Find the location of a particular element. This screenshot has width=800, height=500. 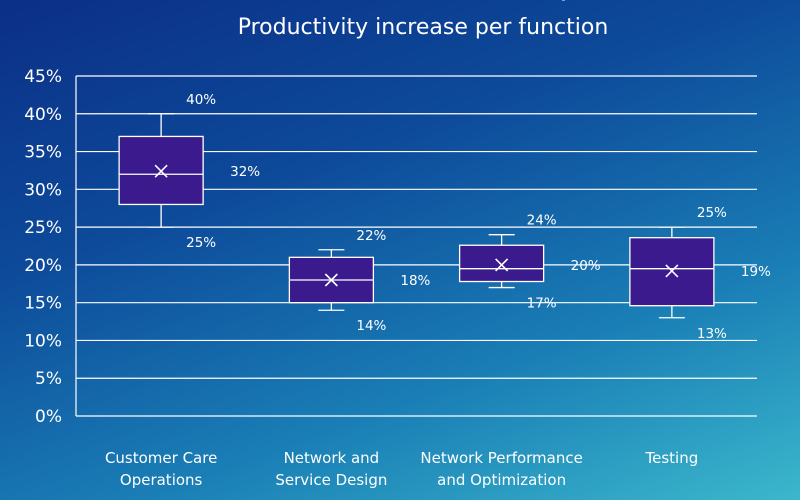

data-label-max: 25% is located at coordinates (712, 213).